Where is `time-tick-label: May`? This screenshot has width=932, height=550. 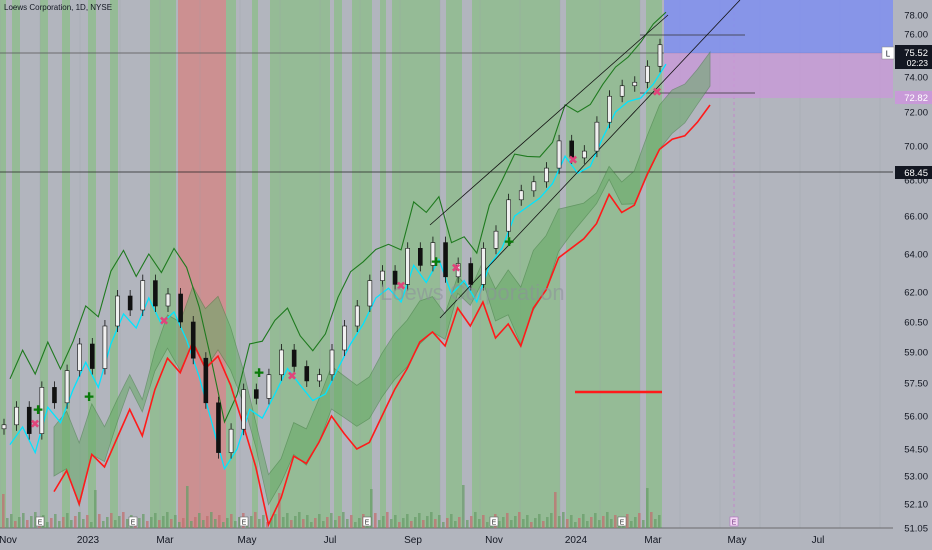 time-tick-label: May is located at coordinates (737, 540).